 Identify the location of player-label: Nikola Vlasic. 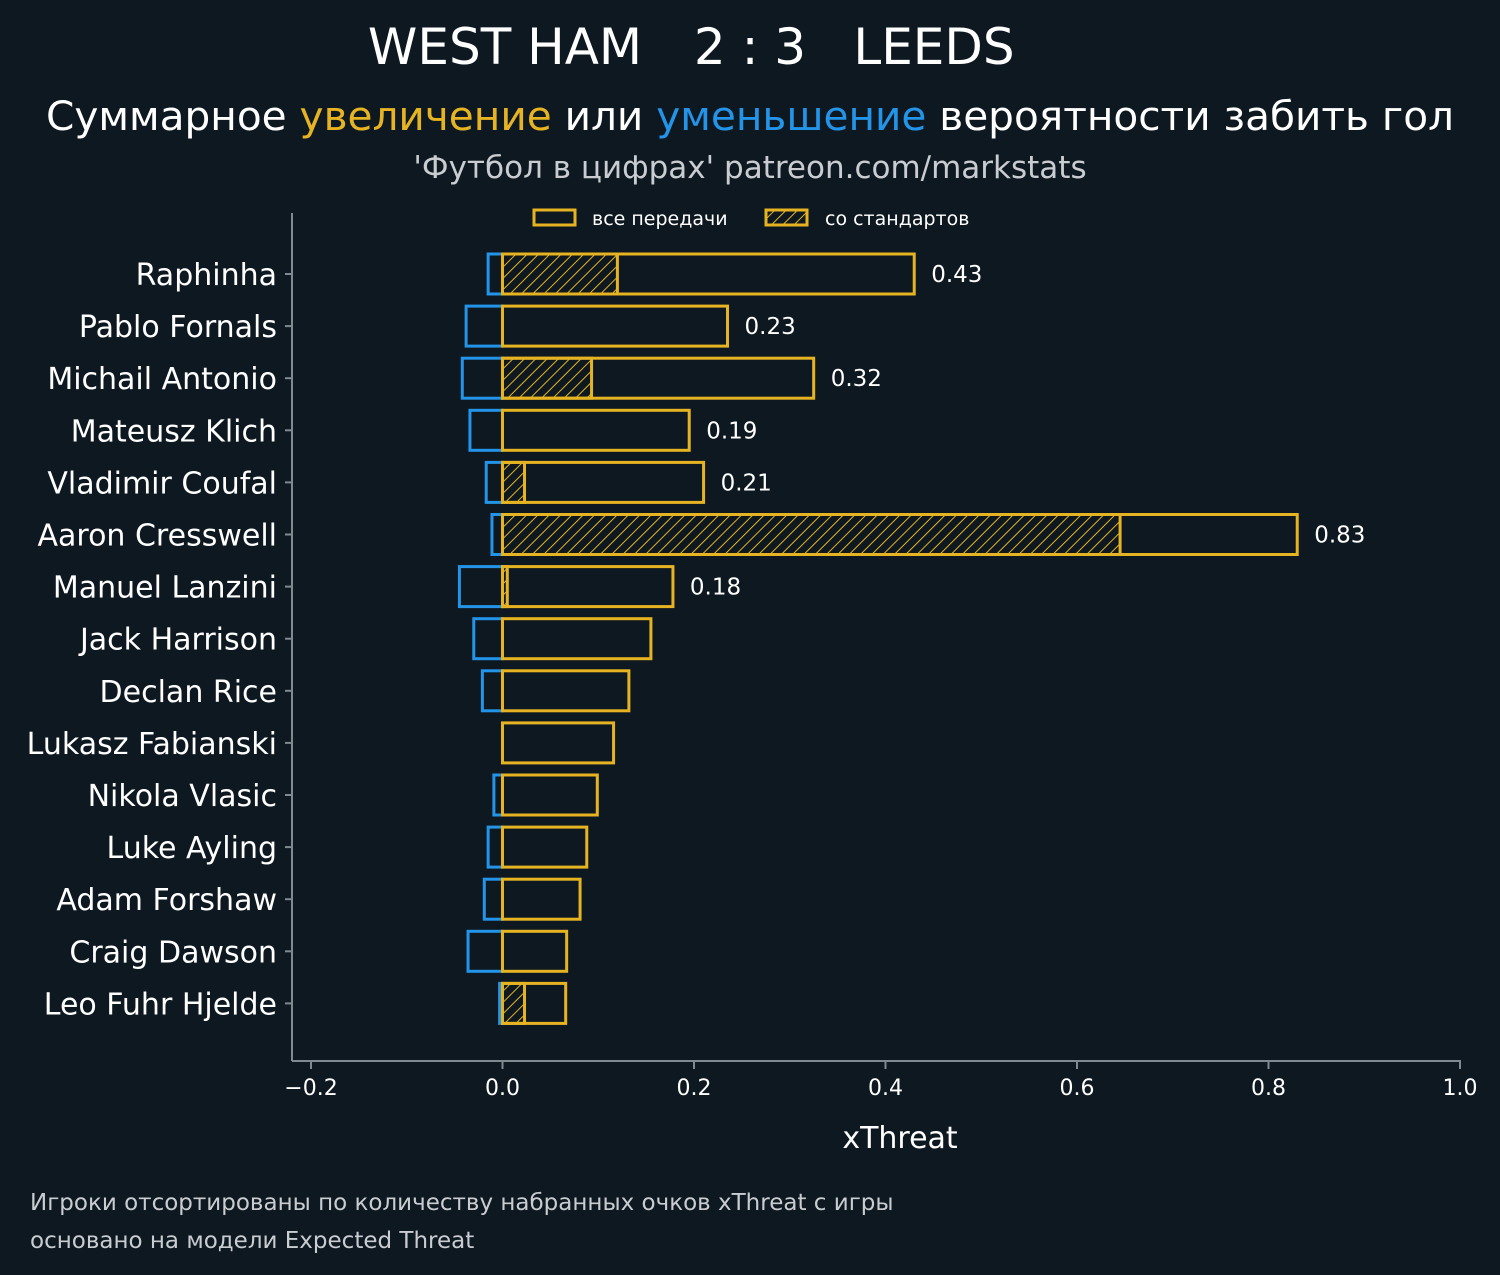
(182, 796).